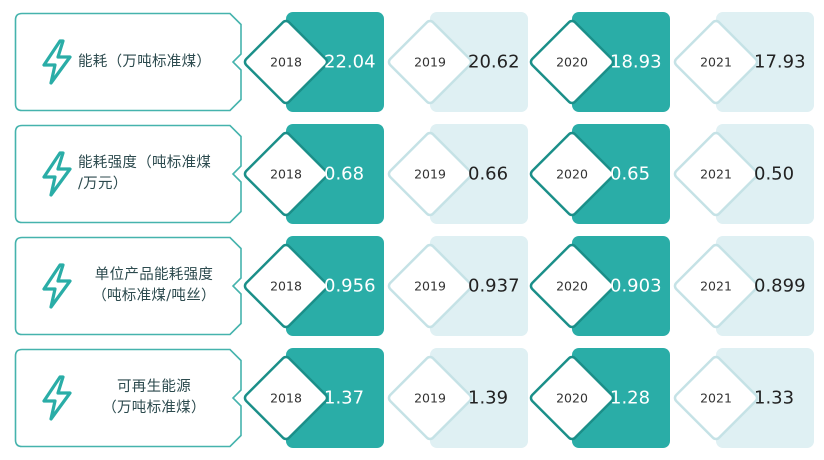 Image resolution: width=824 pixels, height=460 pixels. Describe the element at coordinates (780, 62) in the screenshot. I see `metric-value: 17.93` at that location.